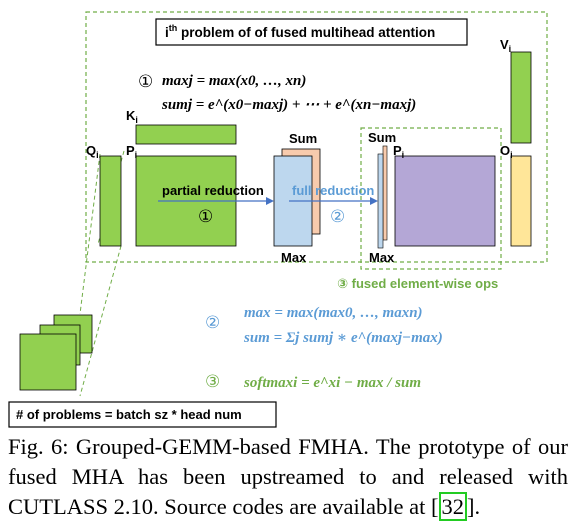 The width and height of the screenshot is (576, 524). Describe the element at coordinates (186, 134) in the screenshot. I see `k-block` at that location.